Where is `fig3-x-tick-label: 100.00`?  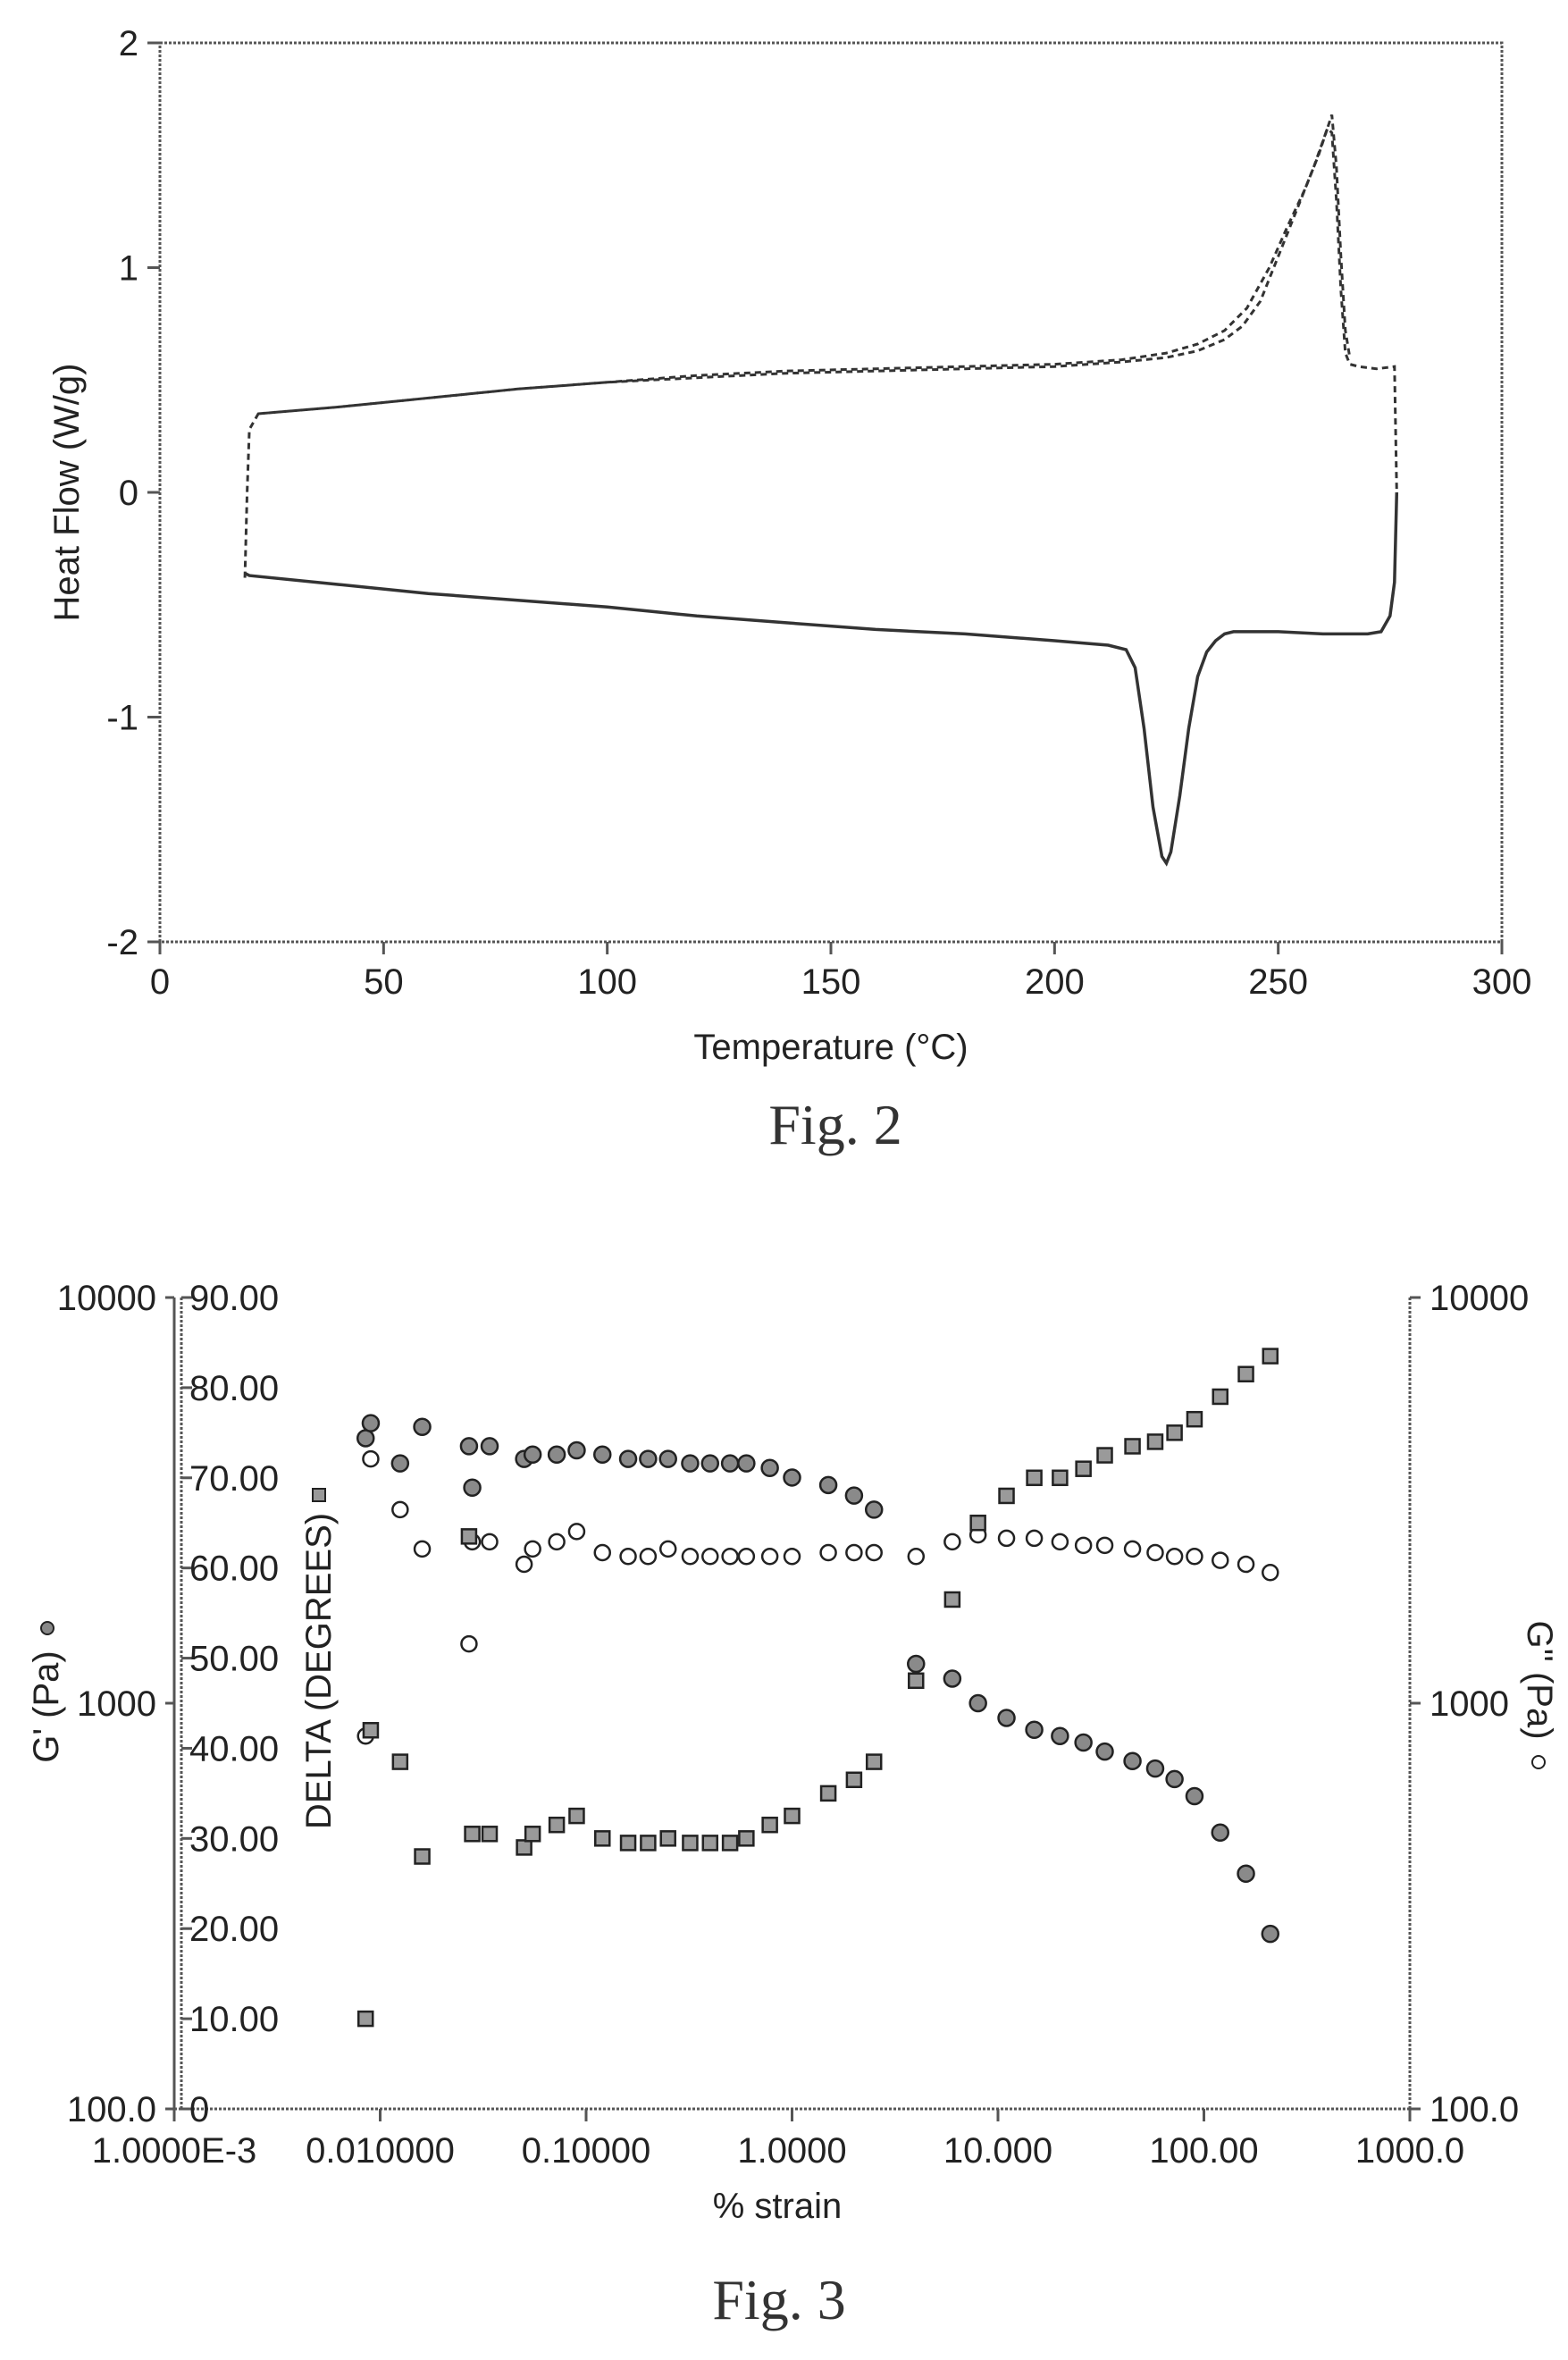
fig3-x-tick-label: 100.00 is located at coordinates (1203, 2151).